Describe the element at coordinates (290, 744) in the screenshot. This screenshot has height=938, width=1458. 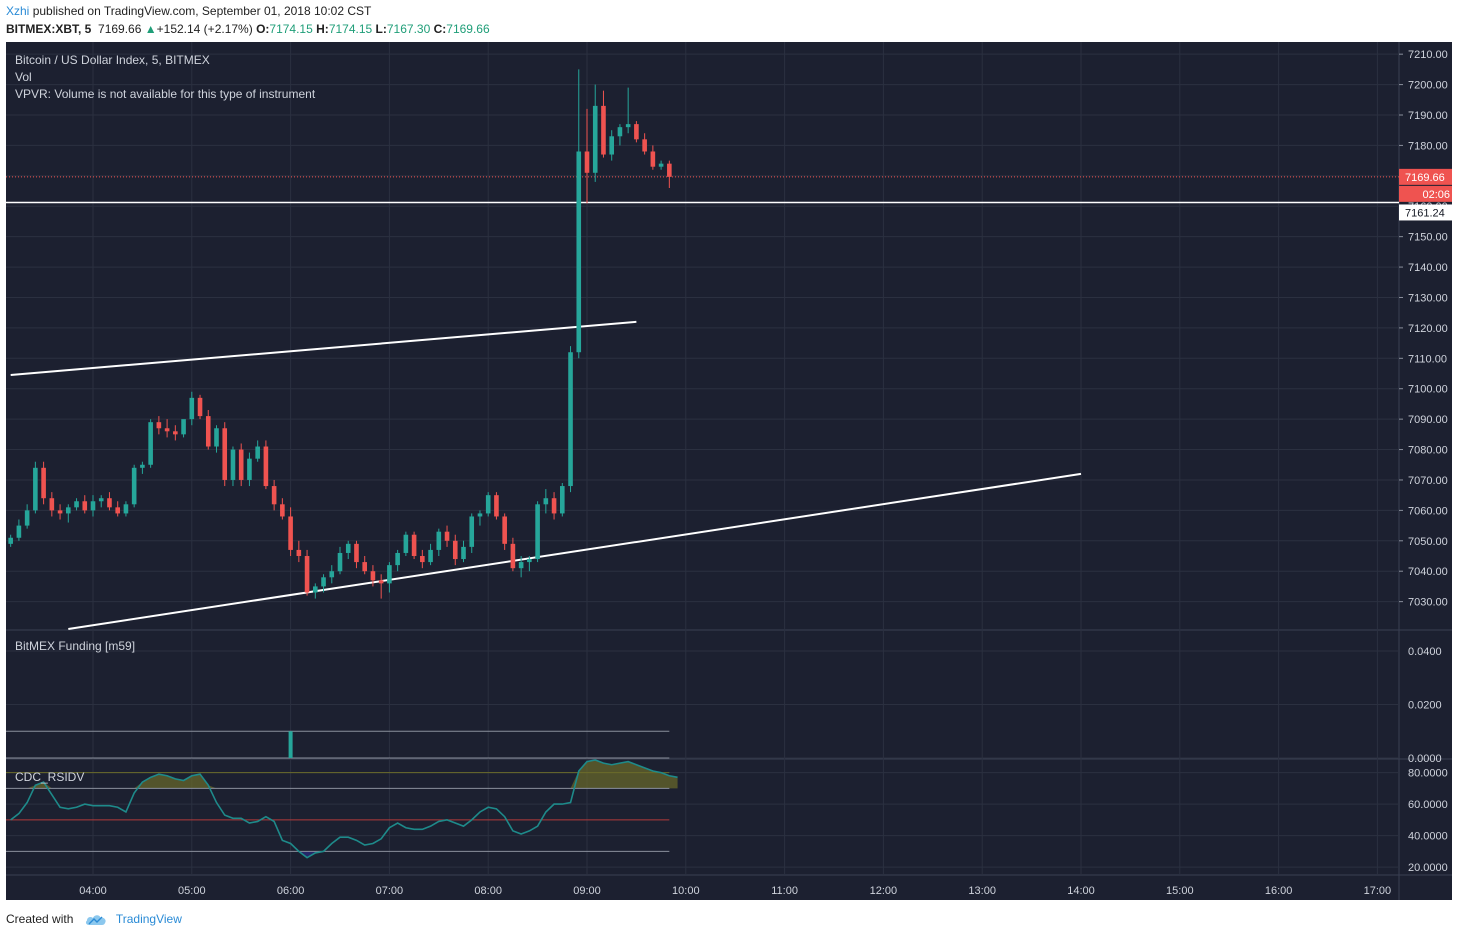
I see `funding-bar` at that location.